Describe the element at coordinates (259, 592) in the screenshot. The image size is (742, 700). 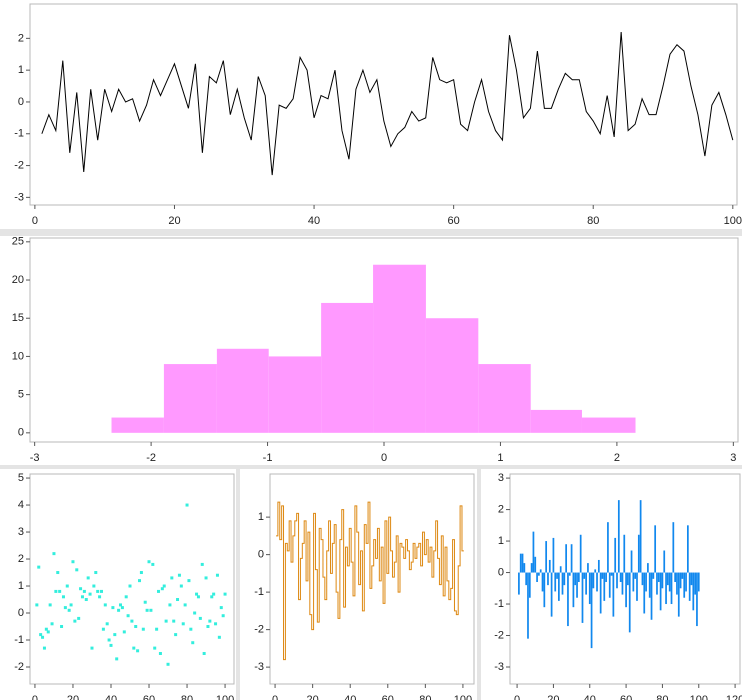
I see `y-tick-label: -1` at that location.